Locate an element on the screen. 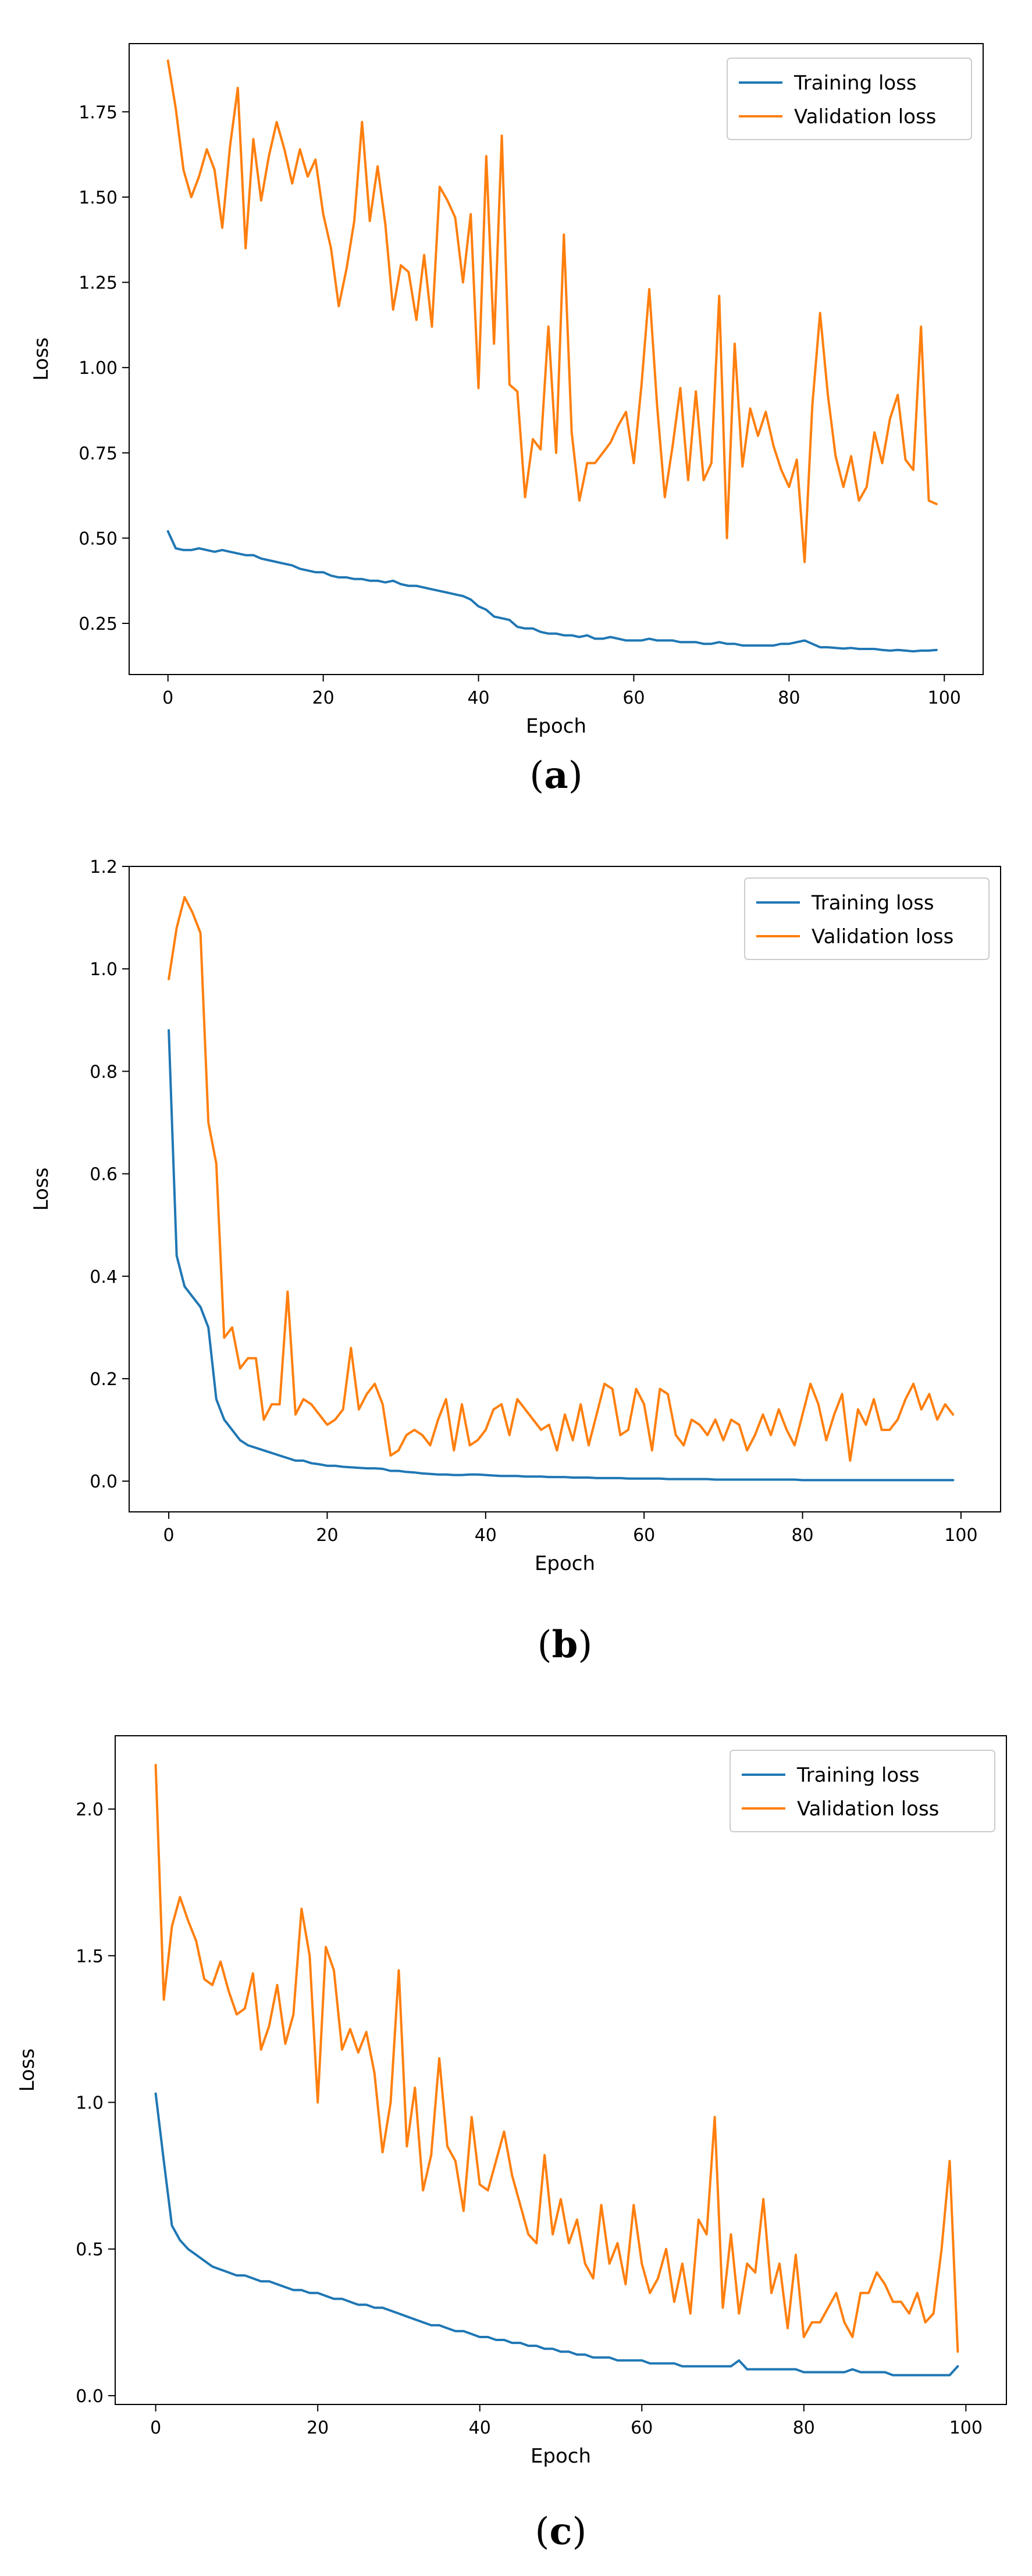  y-tick-label: 1.00 is located at coordinates (98, 368).